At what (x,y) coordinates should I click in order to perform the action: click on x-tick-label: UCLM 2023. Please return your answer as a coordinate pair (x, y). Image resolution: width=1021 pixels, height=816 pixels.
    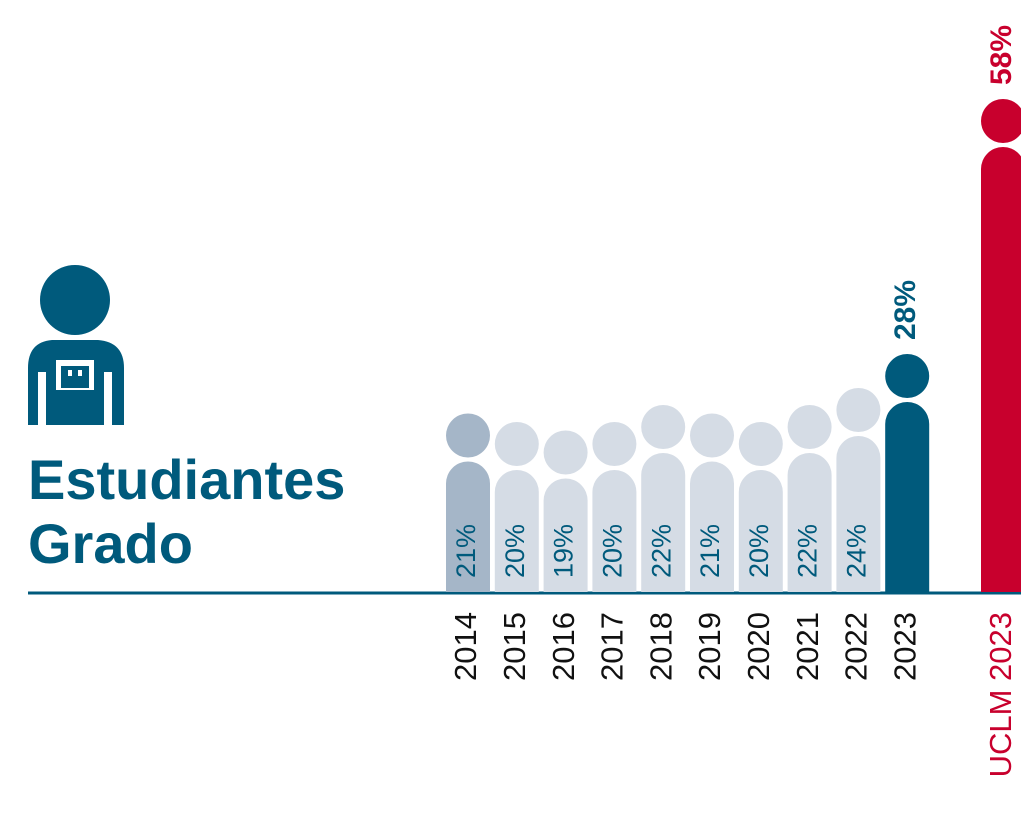
    Looking at the image, I should click on (1000, 694).